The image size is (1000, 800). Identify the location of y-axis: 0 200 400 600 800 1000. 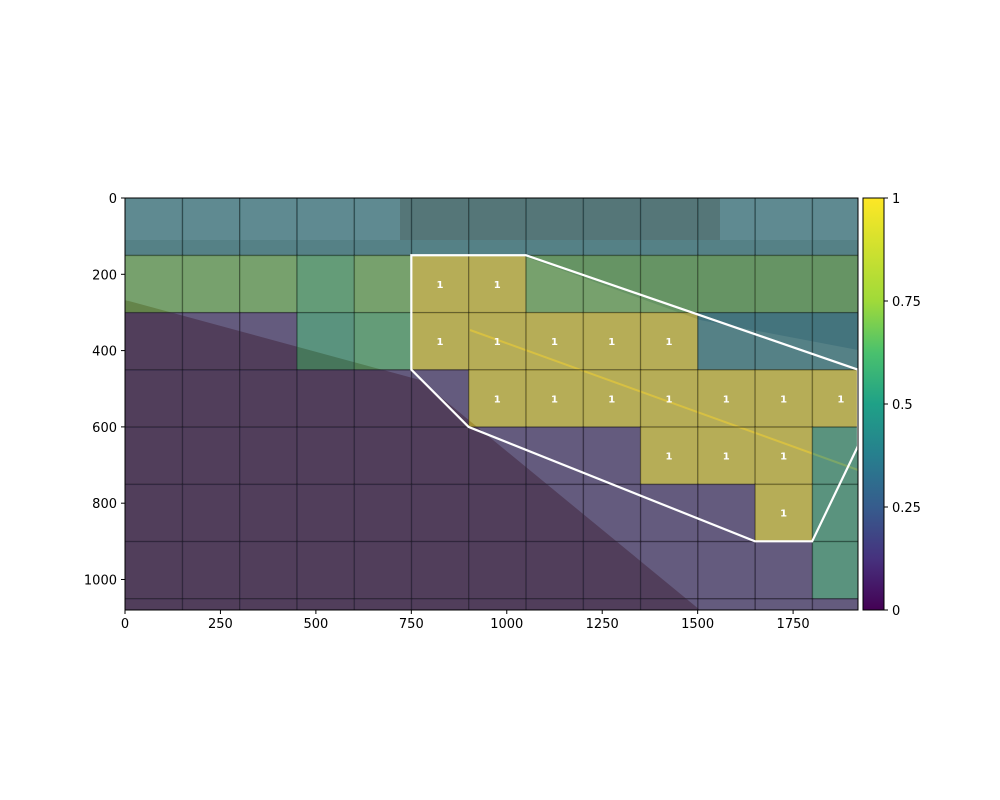
(104, 390).